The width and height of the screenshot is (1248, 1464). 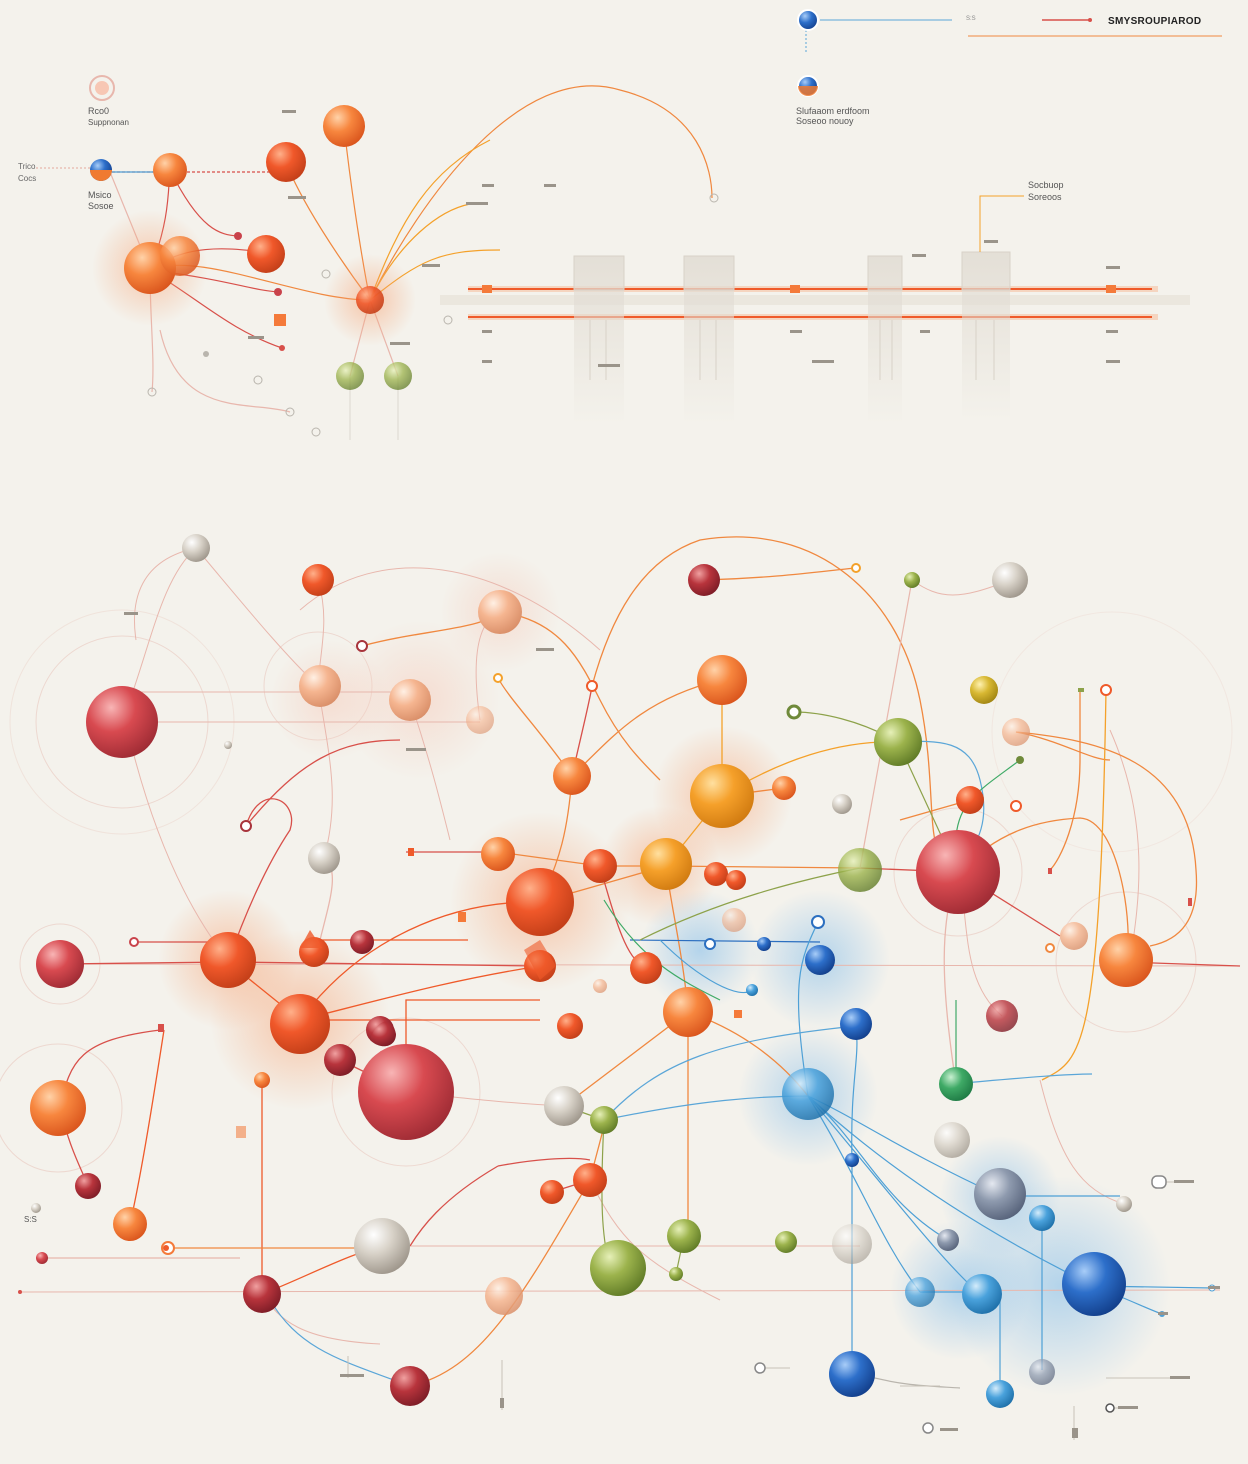 What do you see at coordinates (1045, 197) in the screenshot?
I see `label-right-b: Soreoos` at bounding box center [1045, 197].